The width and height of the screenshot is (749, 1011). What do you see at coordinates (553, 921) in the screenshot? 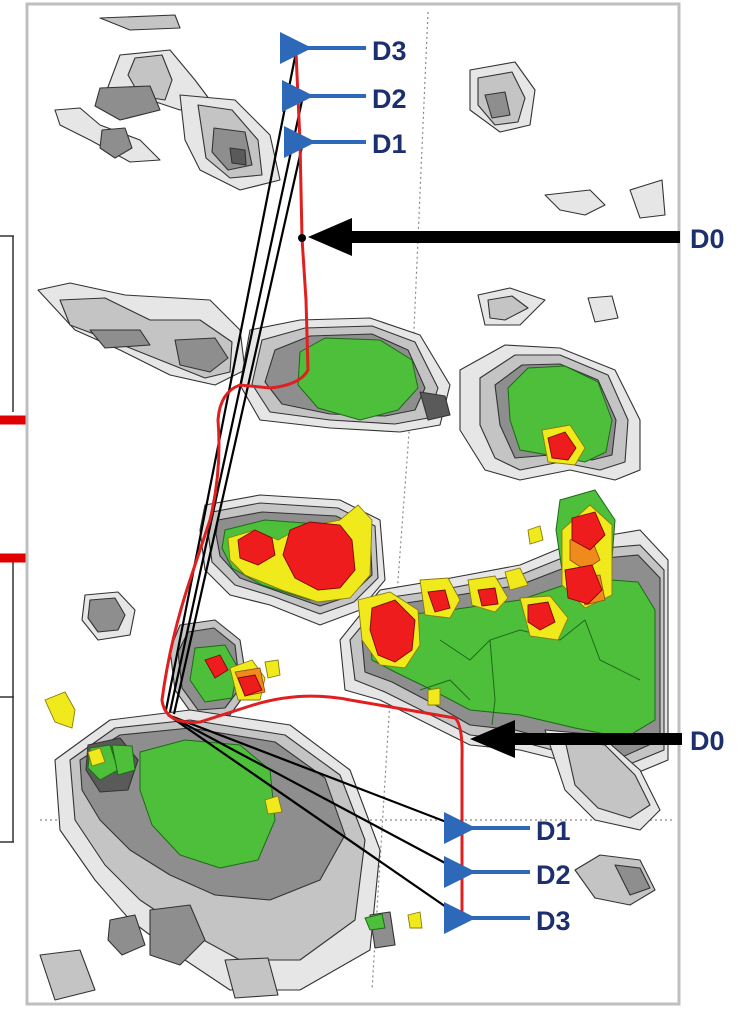
I see `label-south-d3: D3` at bounding box center [553, 921].